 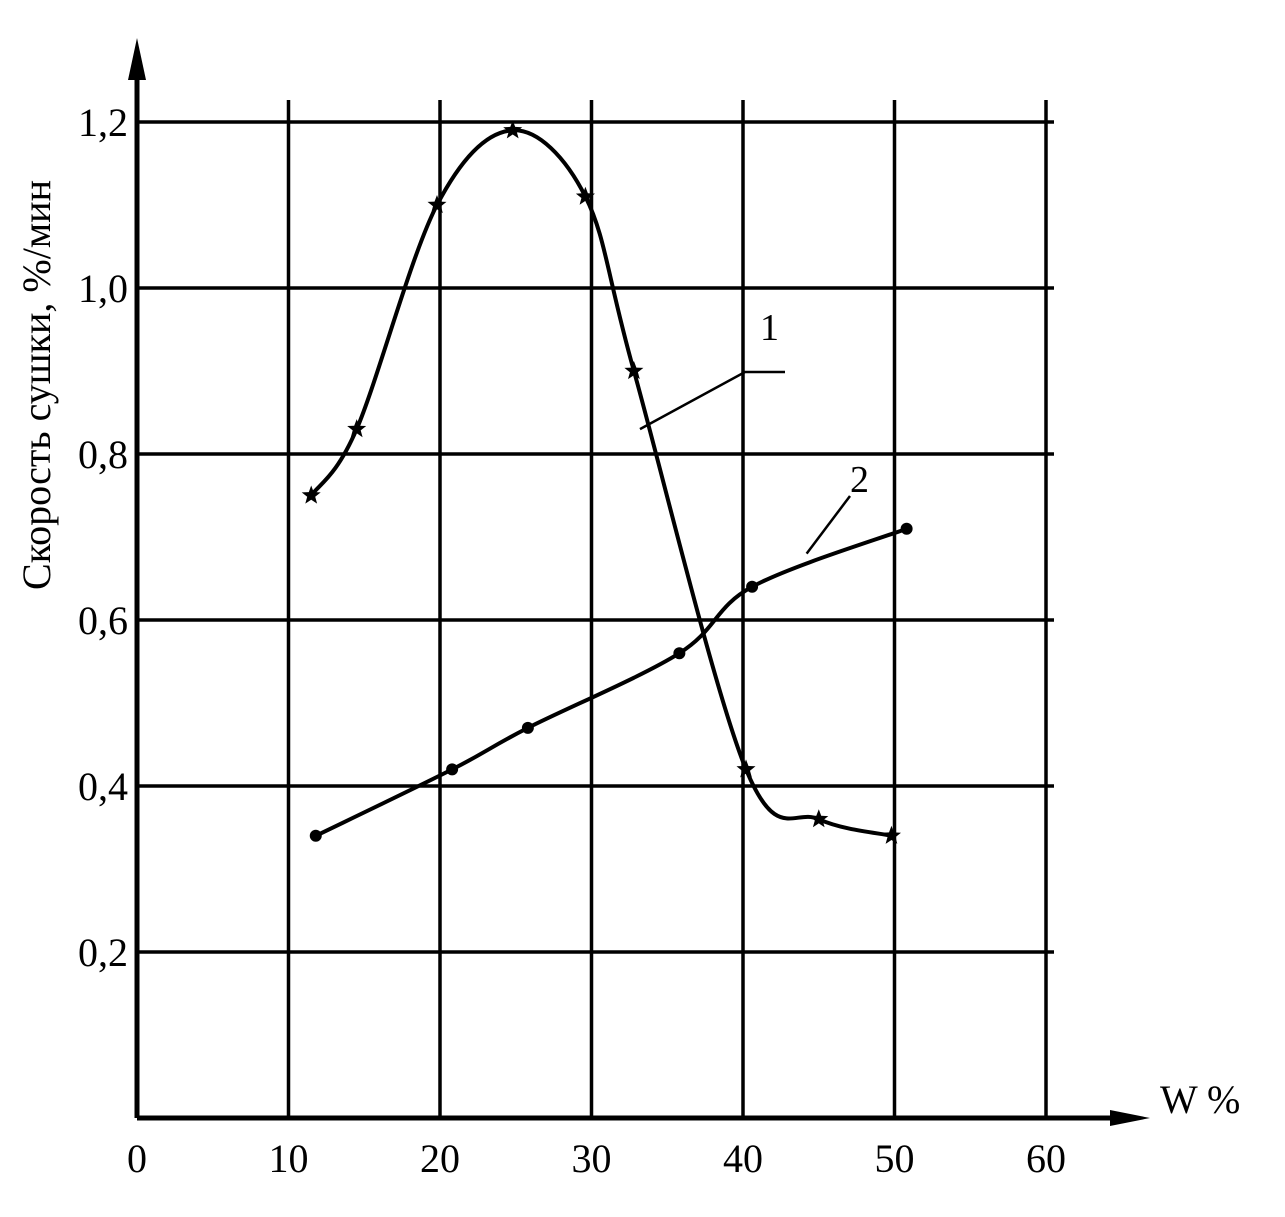 I want to click on series-1-label: 1, so click(x=769, y=328).